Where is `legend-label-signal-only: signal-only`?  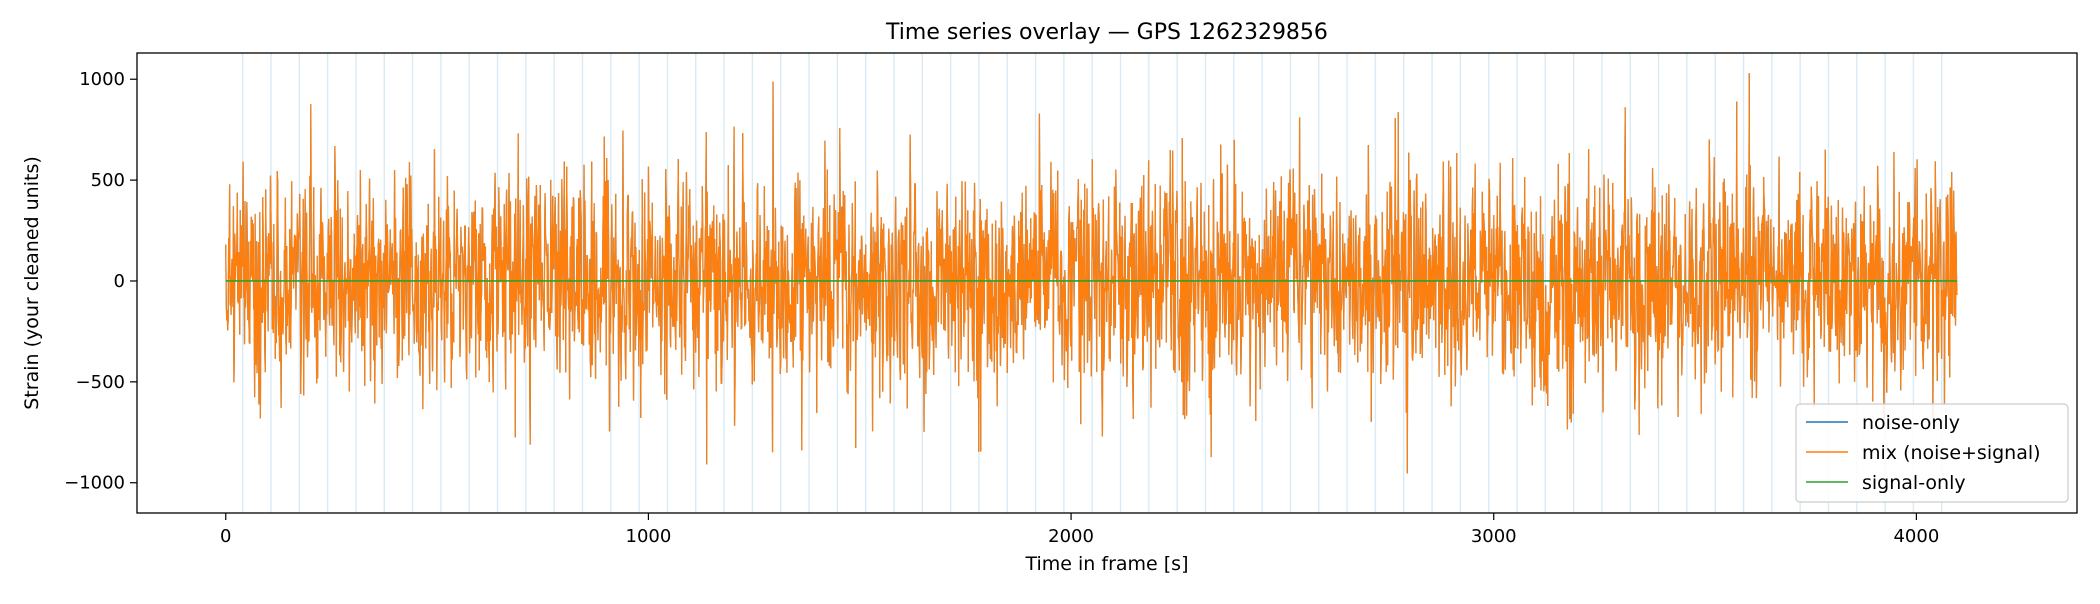
legend-label-signal-only: signal-only is located at coordinates (1914, 483).